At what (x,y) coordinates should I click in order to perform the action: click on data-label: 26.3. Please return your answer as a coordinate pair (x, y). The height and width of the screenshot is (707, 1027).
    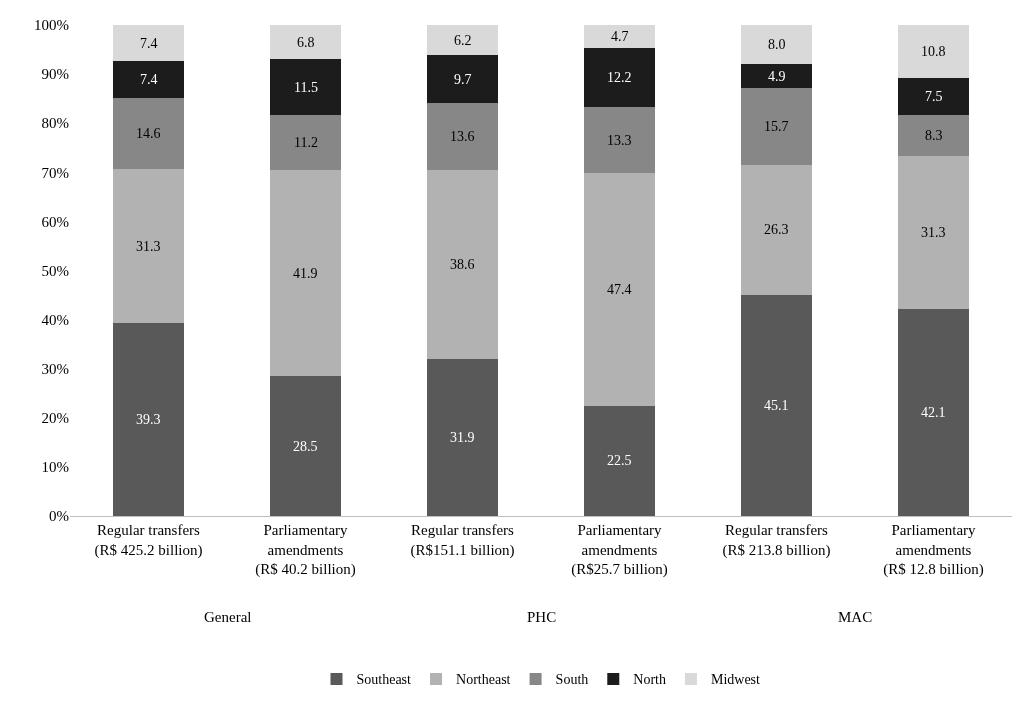
    Looking at the image, I should click on (776, 229).